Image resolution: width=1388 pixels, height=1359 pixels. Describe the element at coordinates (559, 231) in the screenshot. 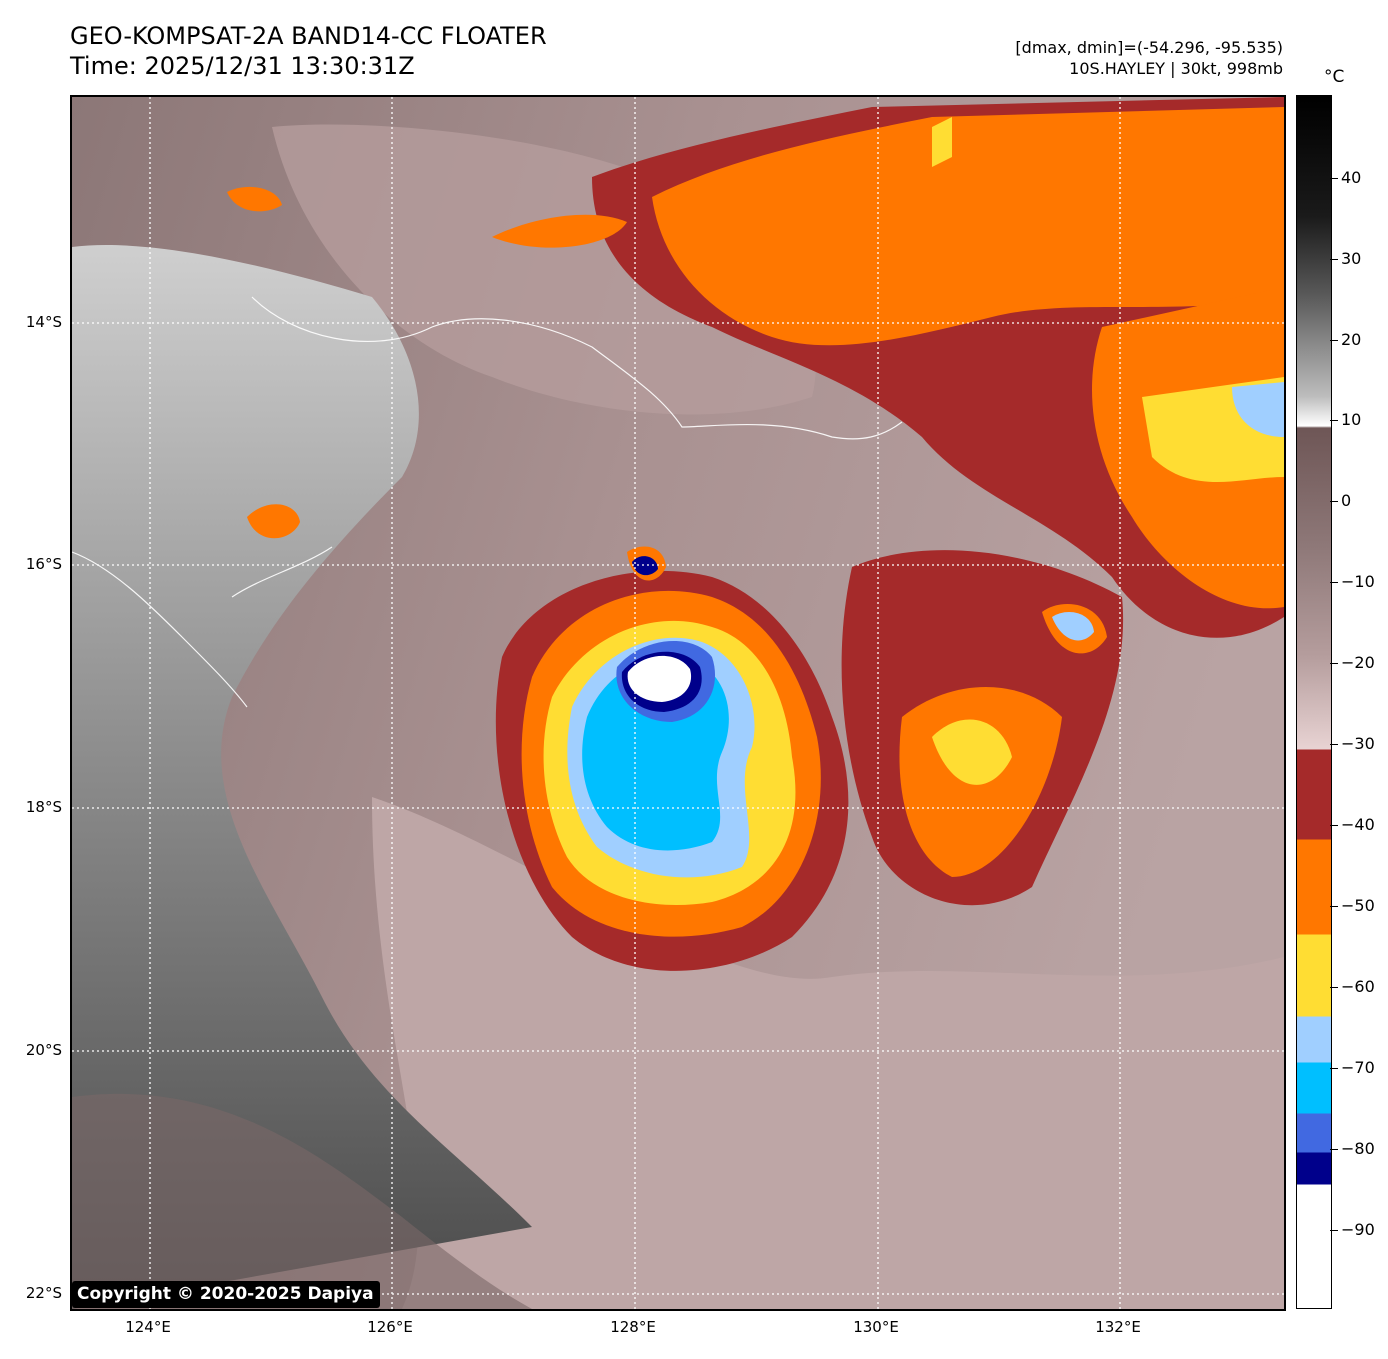

I see `small-cell-north` at that location.